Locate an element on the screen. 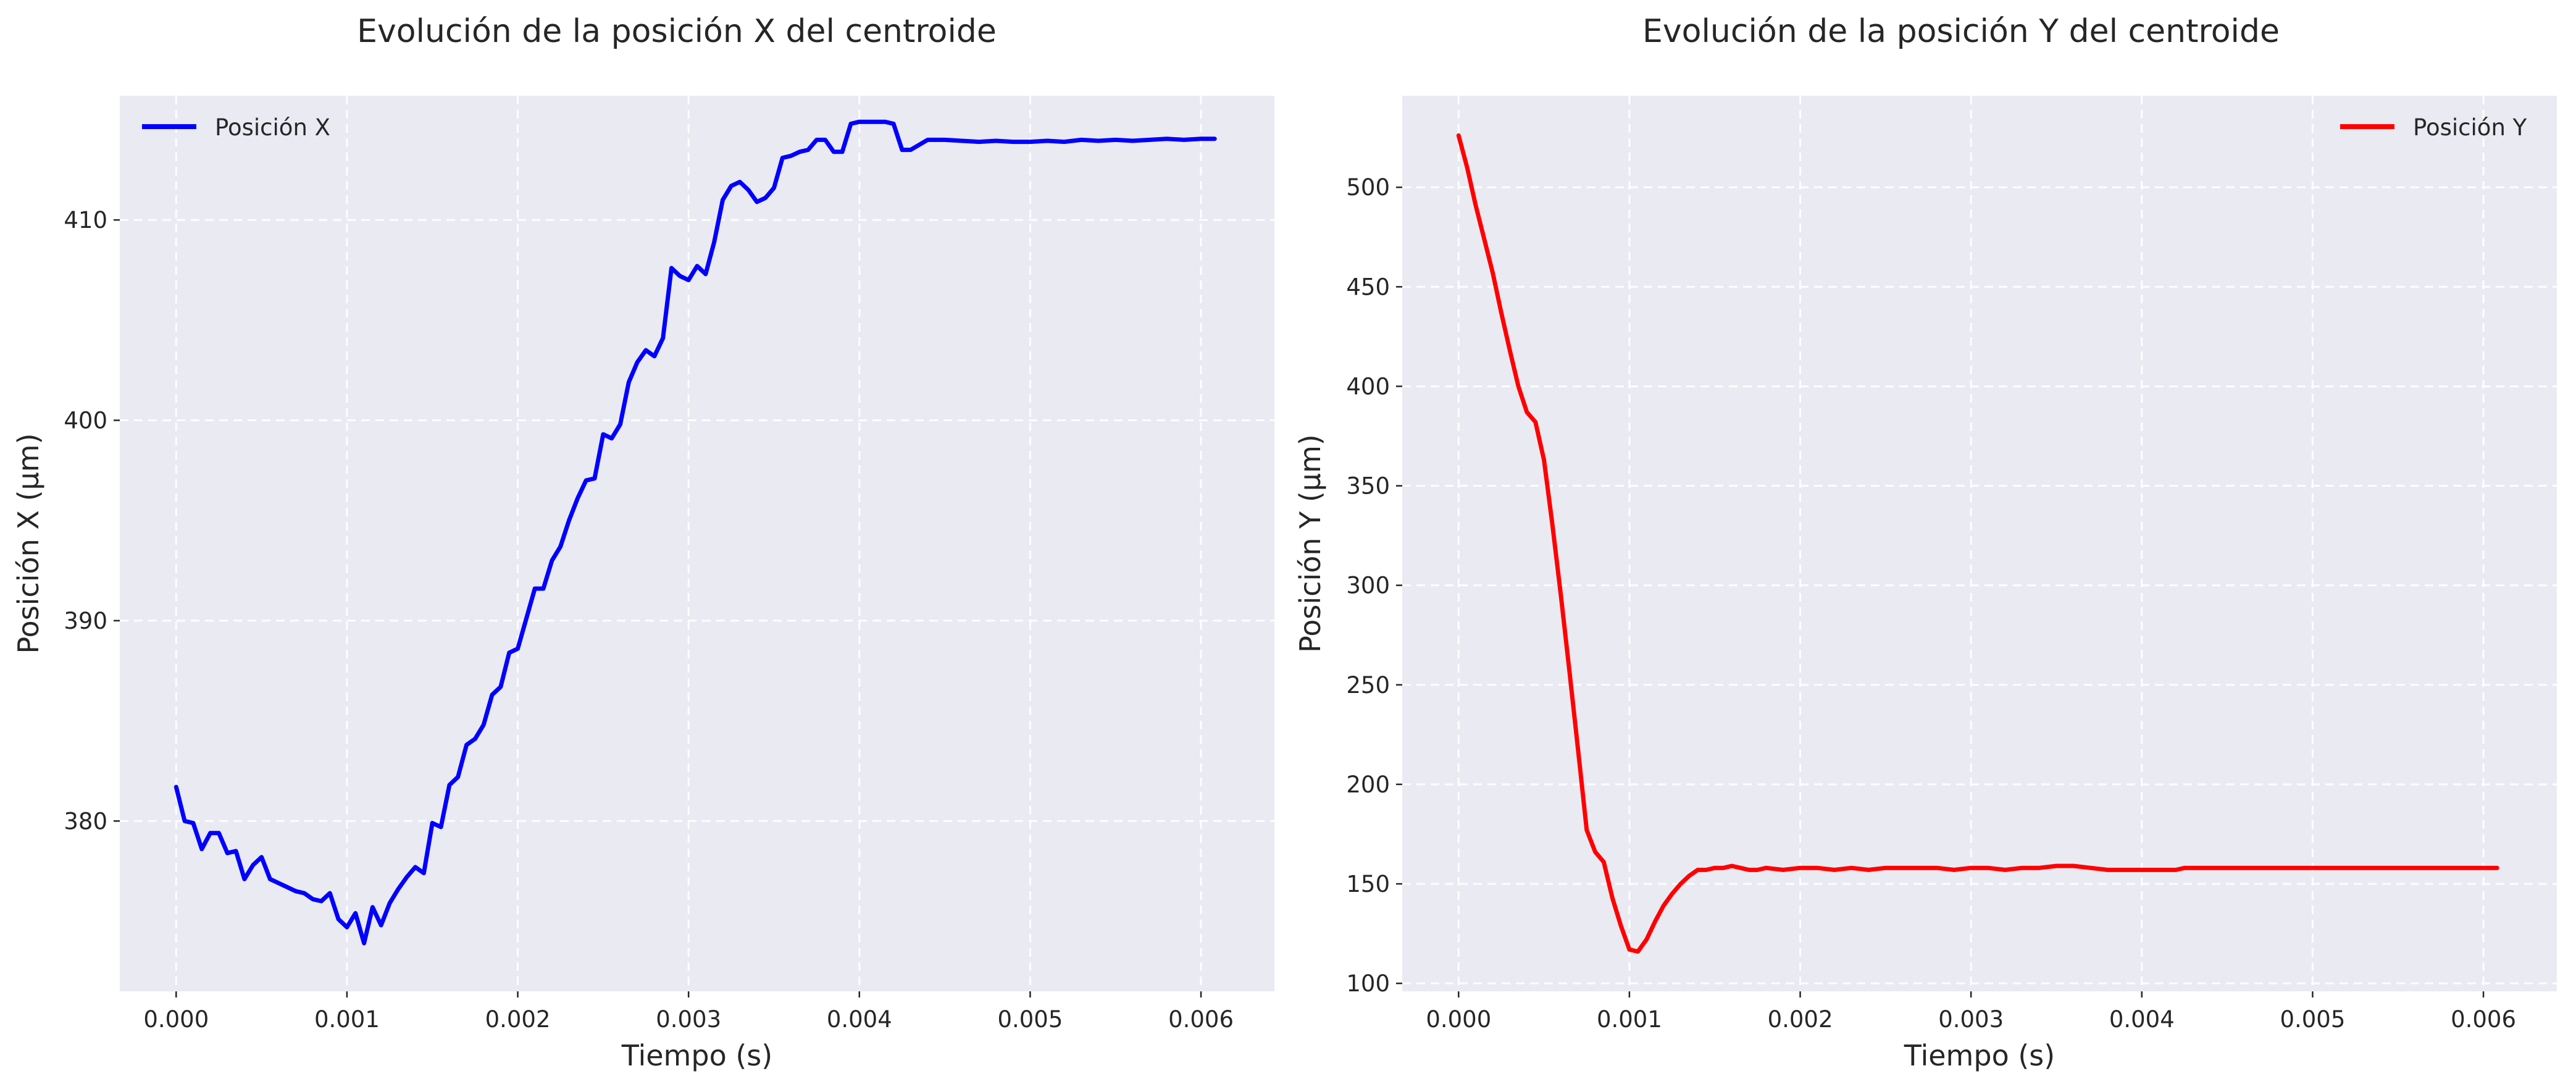 The width and height of the screenshot is (2576, 1092). y-tick-label: 500 is located at coordinates (1368, 187).